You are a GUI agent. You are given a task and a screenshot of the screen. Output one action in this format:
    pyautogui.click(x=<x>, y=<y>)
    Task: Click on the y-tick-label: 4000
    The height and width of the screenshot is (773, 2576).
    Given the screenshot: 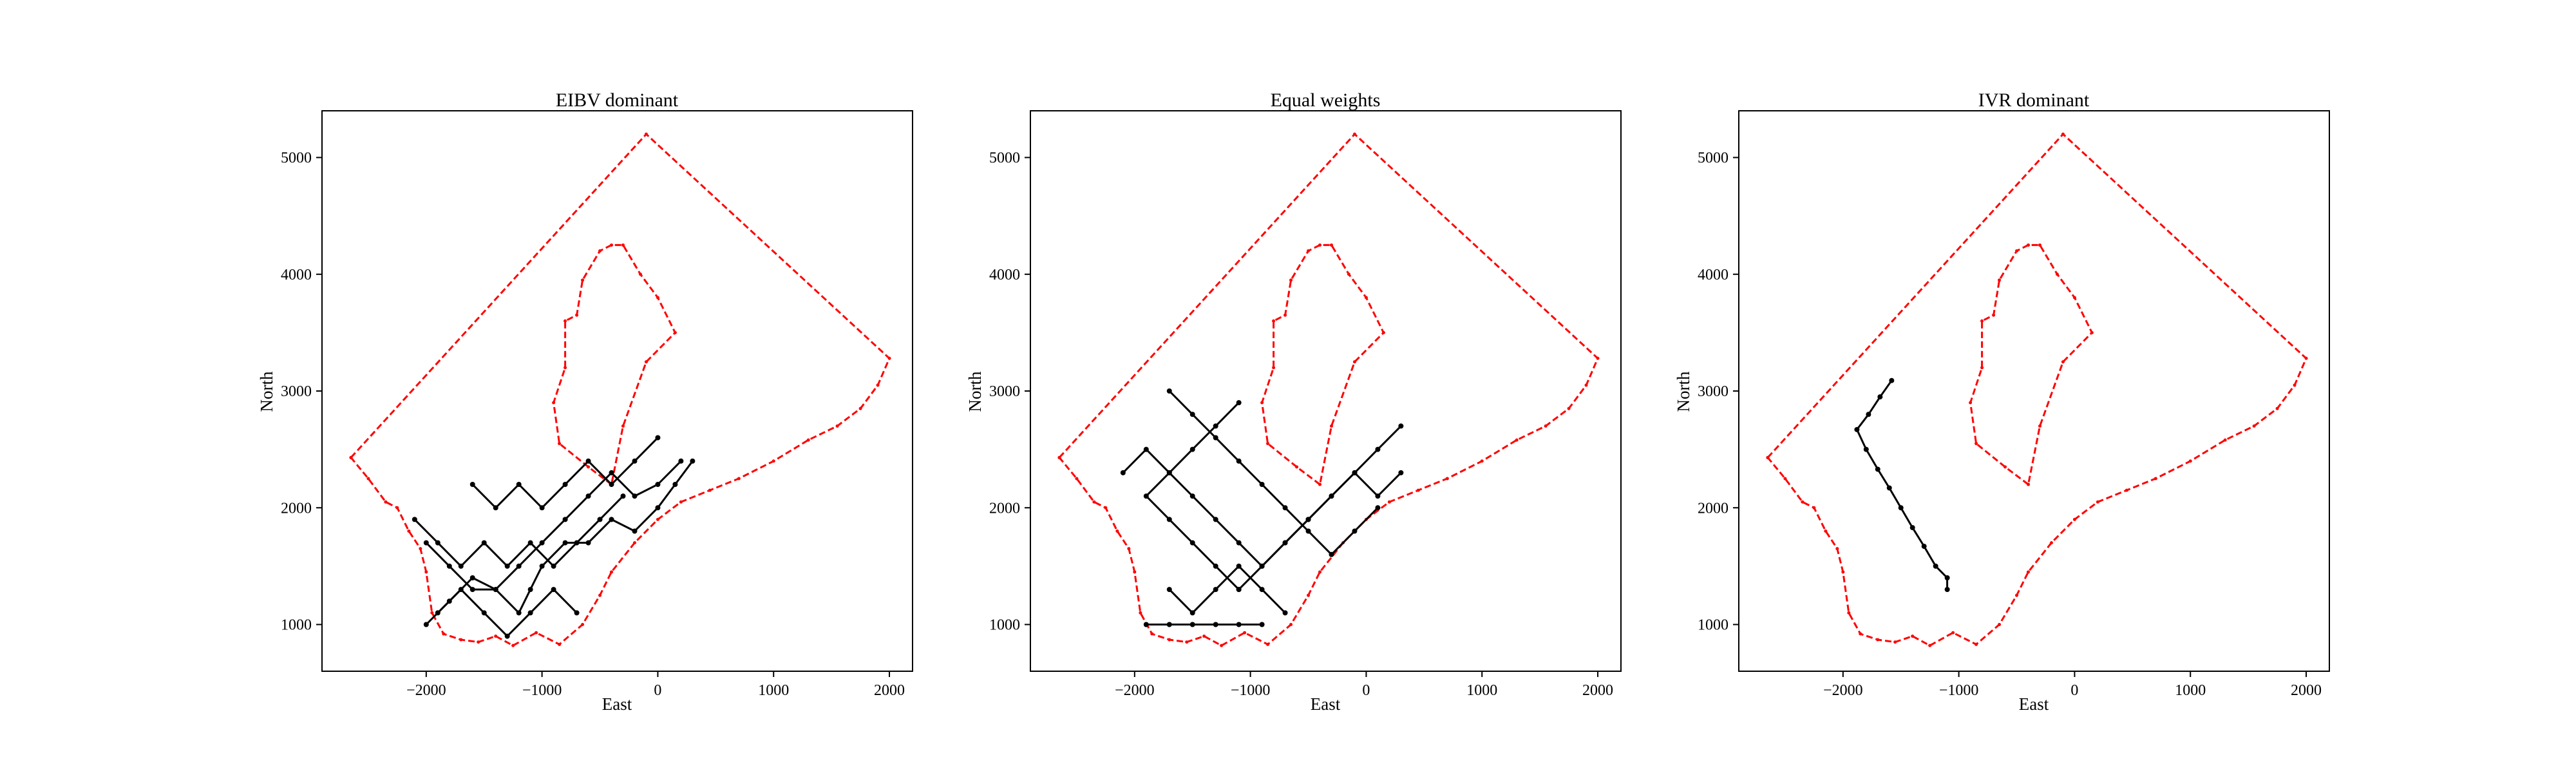 What is the action you would take?
    pyautogui.click(x=1713, y=275)
    